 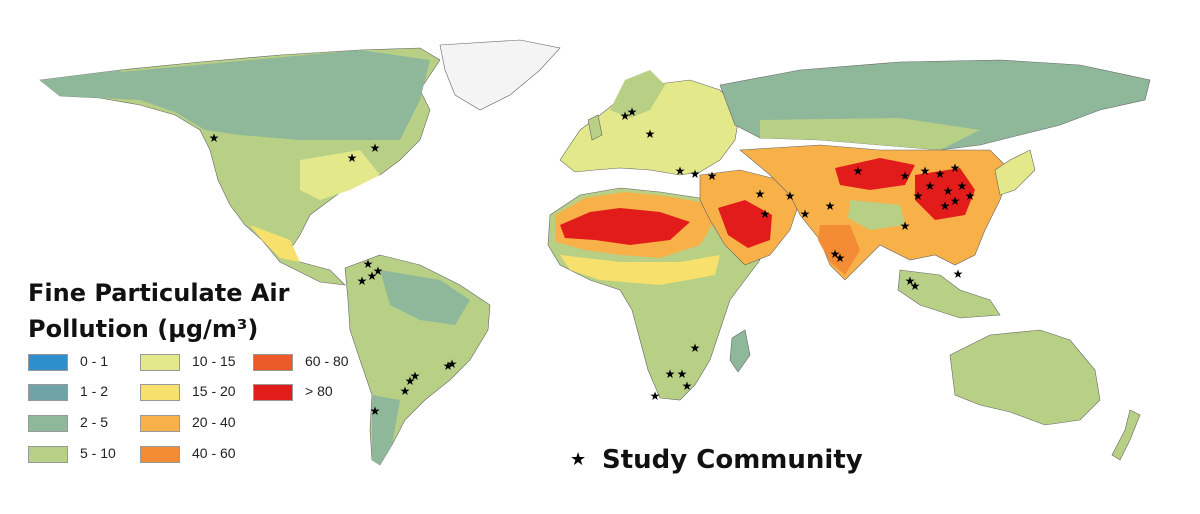 I want to click on legend-label: 20 - 40, so click(x=214, y=422).